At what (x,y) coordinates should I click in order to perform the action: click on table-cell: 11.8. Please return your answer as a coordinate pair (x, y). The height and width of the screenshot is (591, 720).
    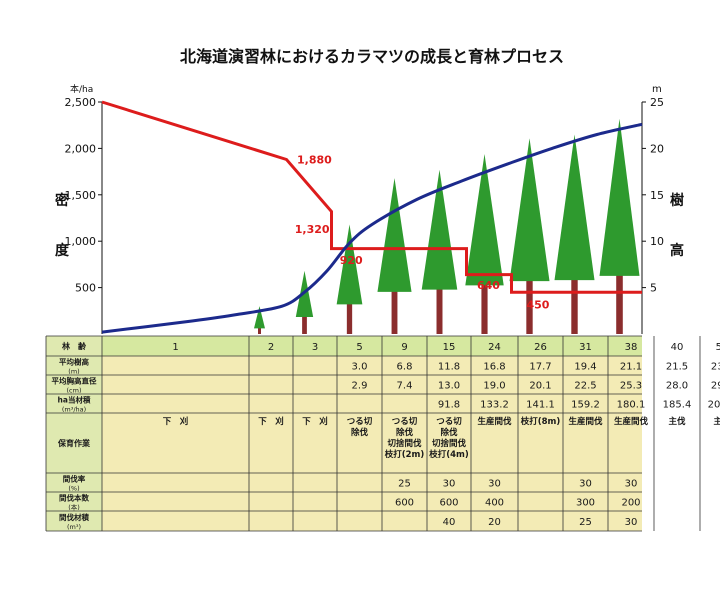
    Looking at the image, I should click on (449, 367).